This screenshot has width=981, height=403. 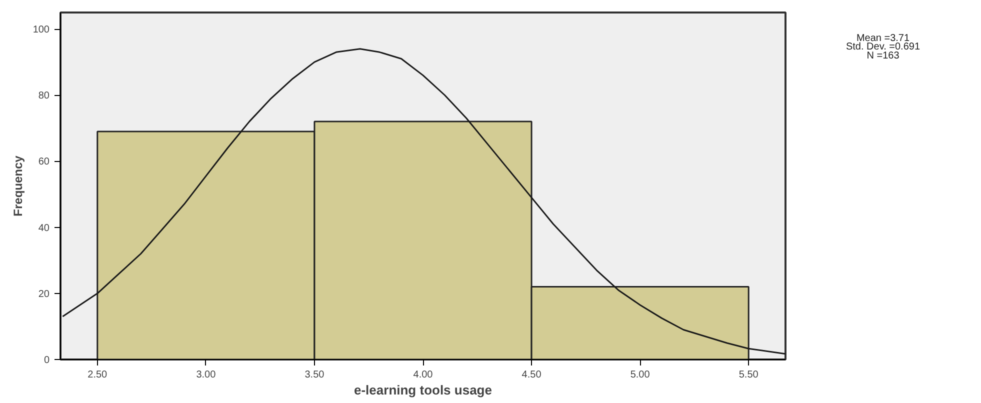 I want to click on x-tick-label: 5.00, so click(x=640, y=375).